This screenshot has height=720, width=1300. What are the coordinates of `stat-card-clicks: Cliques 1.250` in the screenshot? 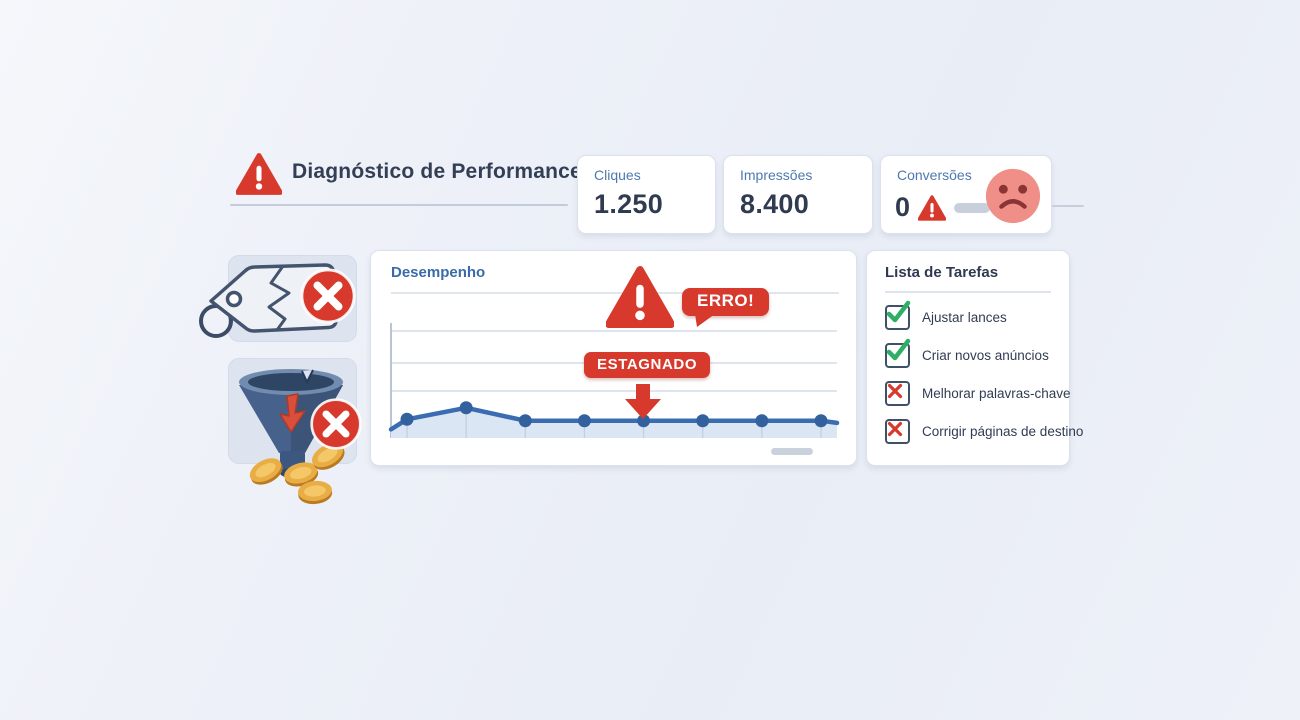 It's located at (646, 194).